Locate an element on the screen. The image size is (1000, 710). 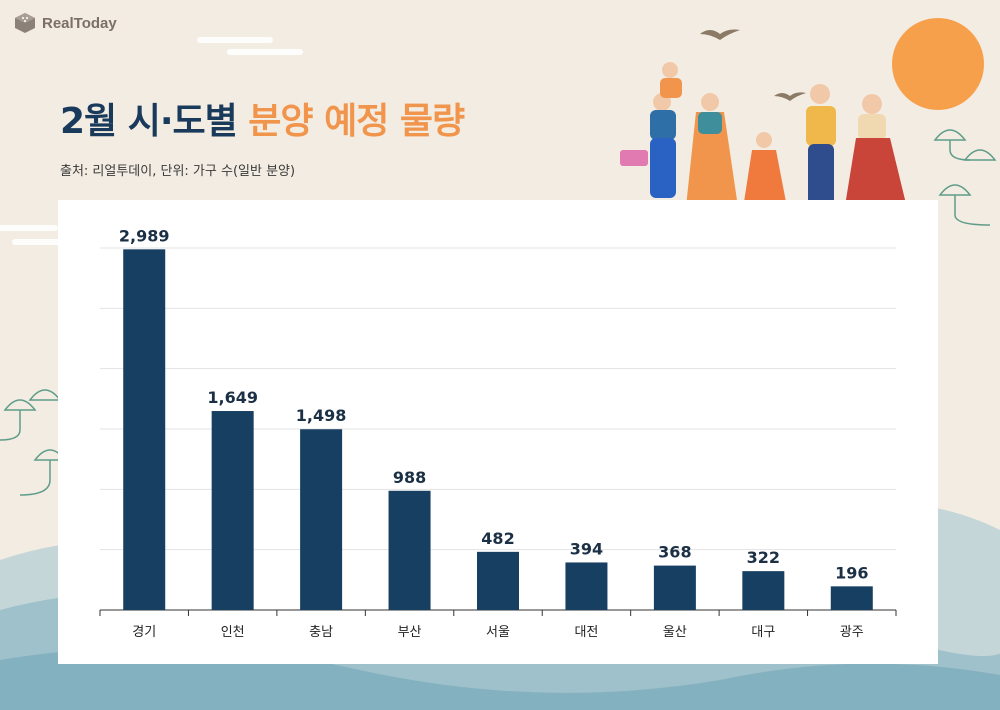
bar-value-label: 1,498 is located at coordinates (321, 415).